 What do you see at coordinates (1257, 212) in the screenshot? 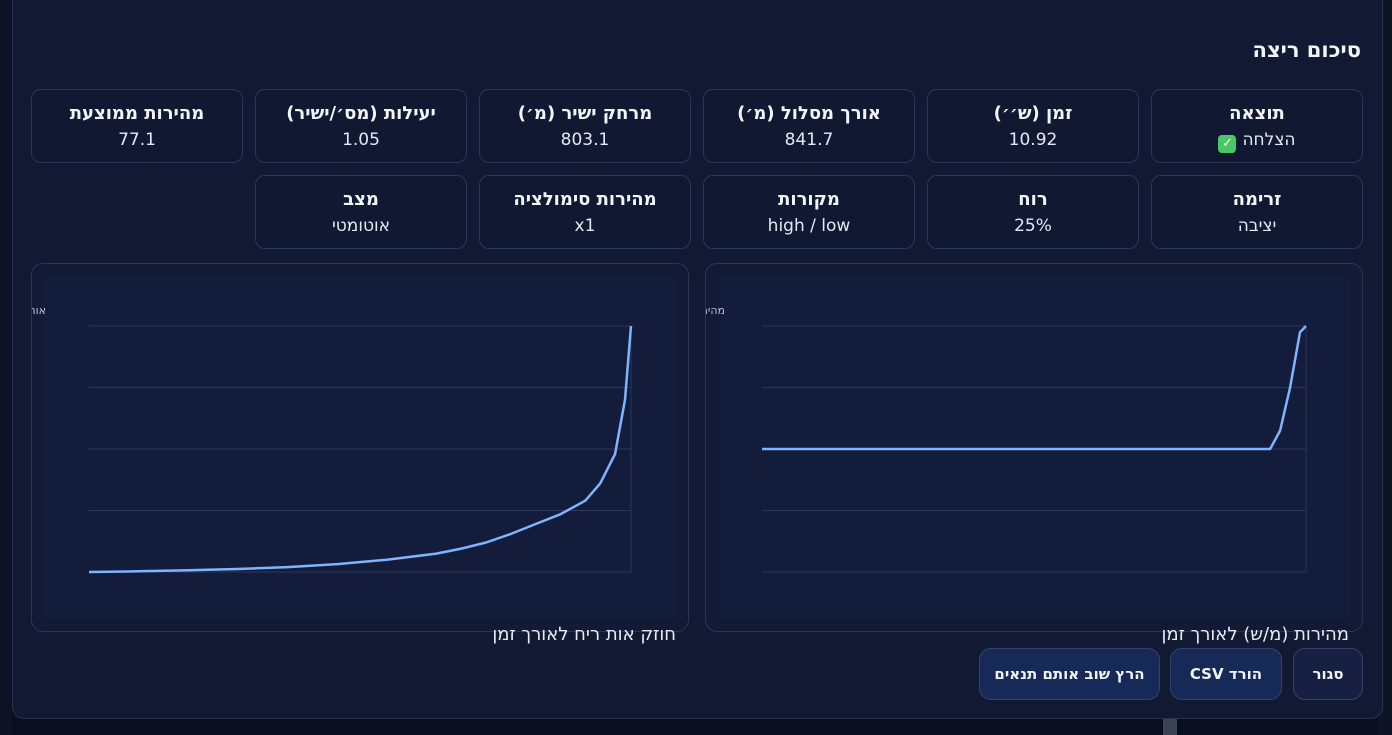
I see `stat-flow: זרימה יציבה` at bounding box center [1257, 212].